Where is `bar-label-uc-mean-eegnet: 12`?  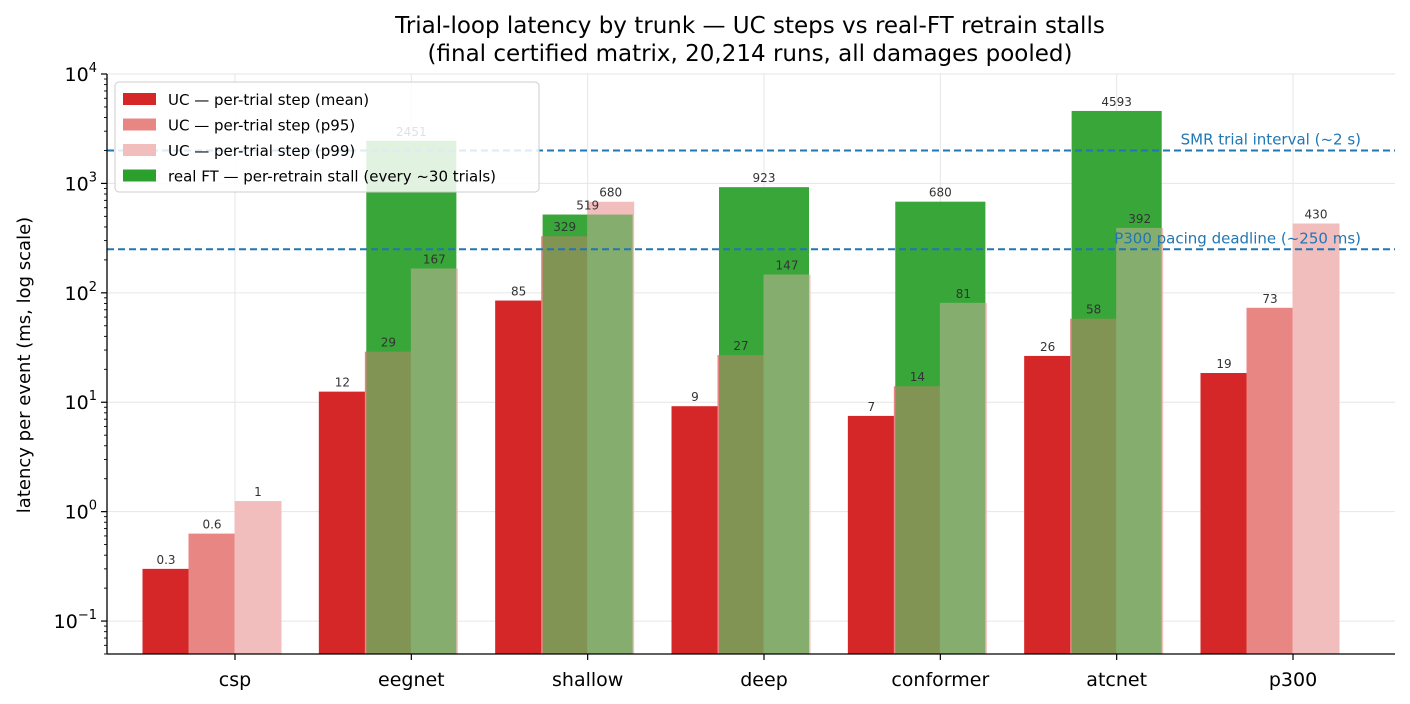
bar-label-uc-mean-eegnet: 12 is located at coordinates (342, 383).